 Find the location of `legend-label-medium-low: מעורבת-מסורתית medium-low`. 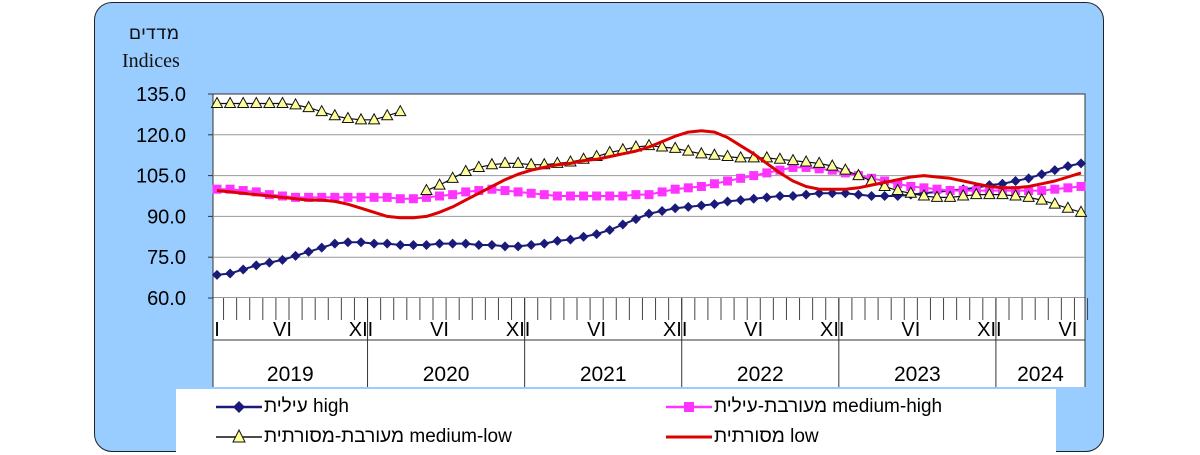

legend-label-medium-low: מעורבת-מסורתית medium-low is located at coordinates (388, 436).